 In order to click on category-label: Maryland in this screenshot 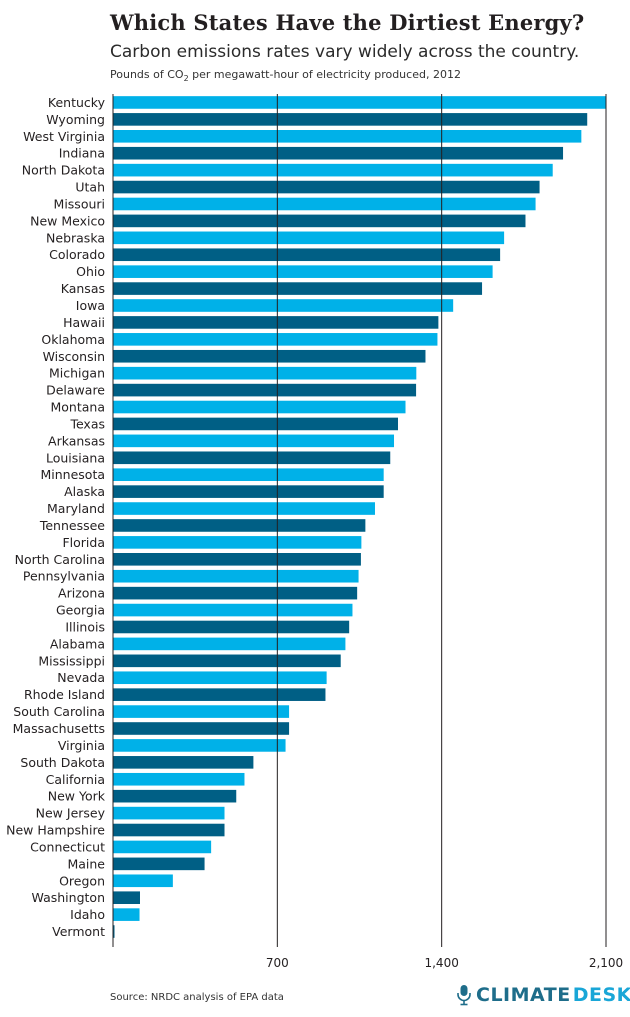, I will do `click(76, 508)`.